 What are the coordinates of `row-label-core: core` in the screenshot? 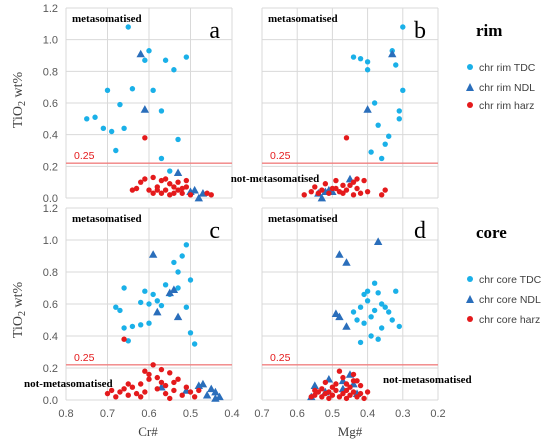 It's located at (491, 232).